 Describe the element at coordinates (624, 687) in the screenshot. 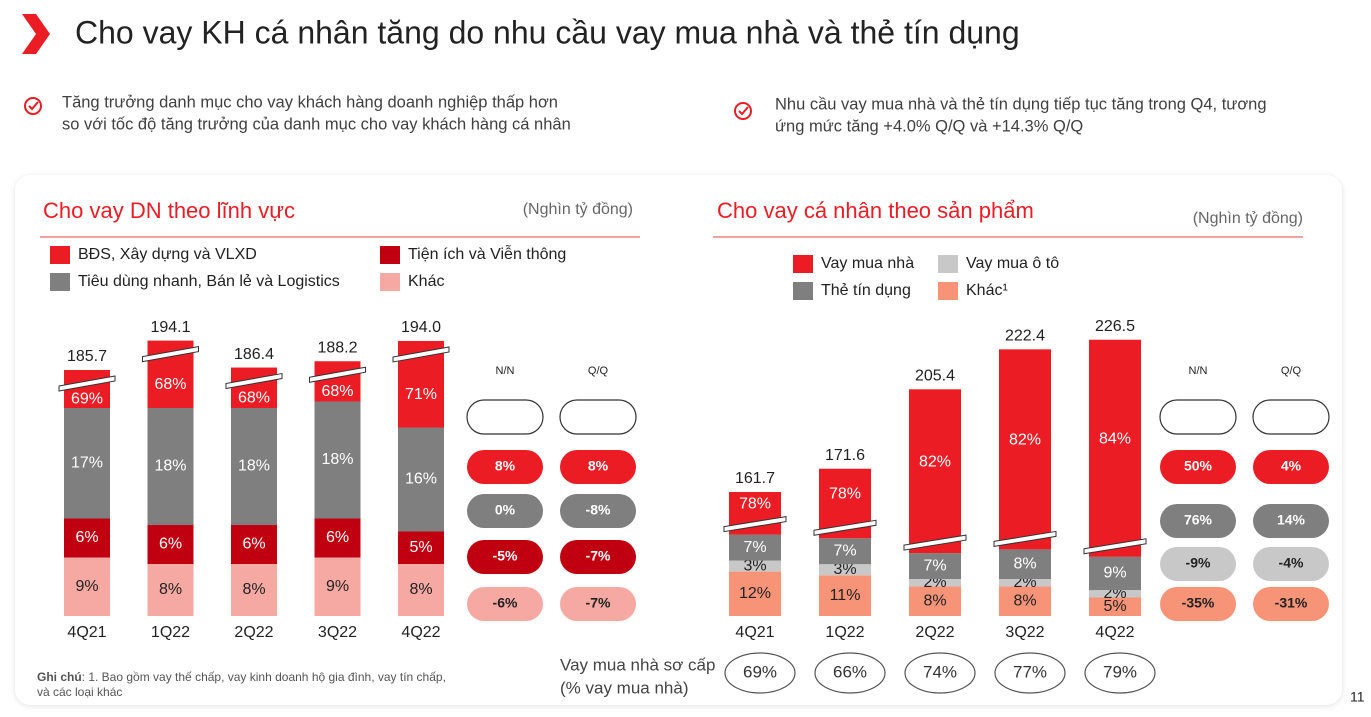

I see `share-label: (% vay mua nhà)` at that location.